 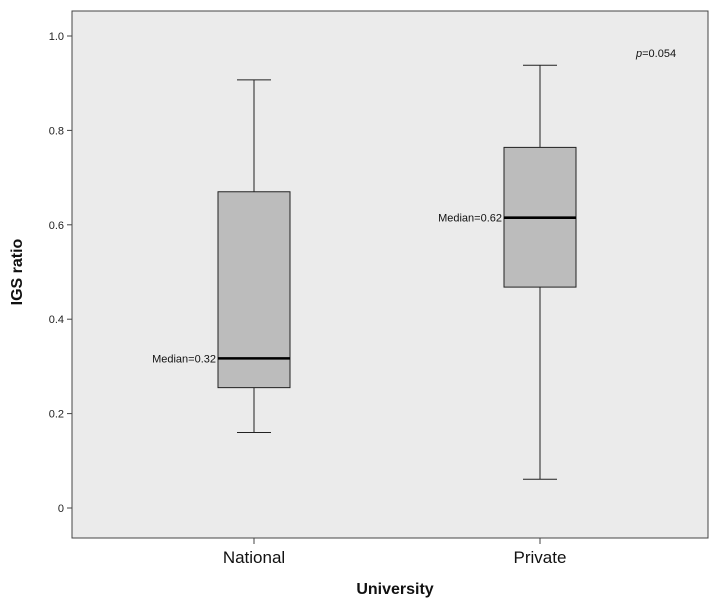 I want to click on y-axis-title: IGS ratio, so click(x=17, y=271).